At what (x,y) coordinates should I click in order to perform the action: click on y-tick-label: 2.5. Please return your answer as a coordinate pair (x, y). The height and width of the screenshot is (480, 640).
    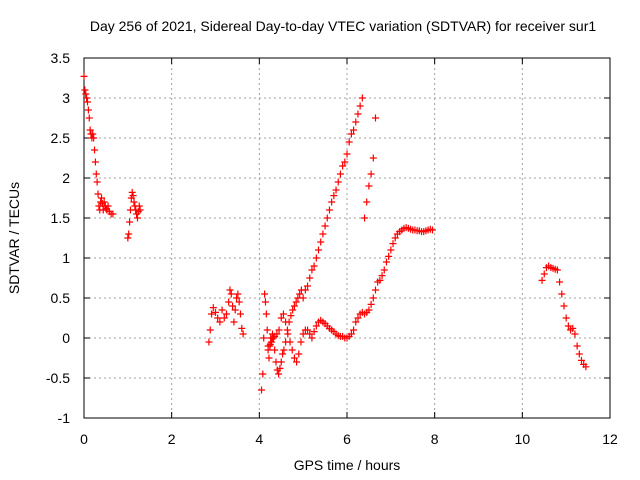
    Looking at the image, I should click on (61, 138).